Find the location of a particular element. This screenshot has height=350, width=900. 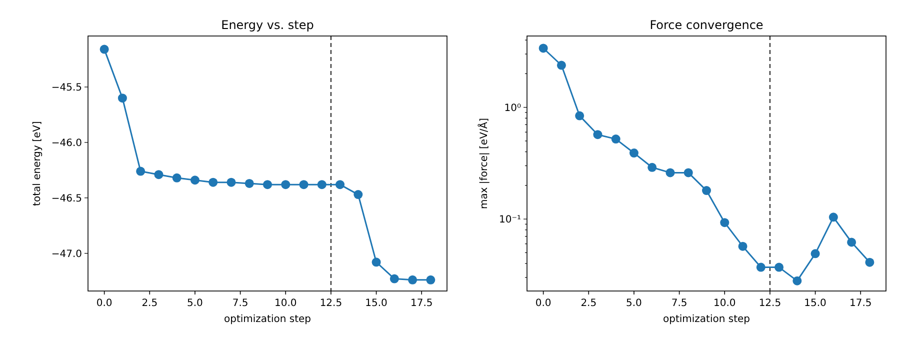

y-axis-title: max |force| [eV/Å] is located at coordinates (483, 164).